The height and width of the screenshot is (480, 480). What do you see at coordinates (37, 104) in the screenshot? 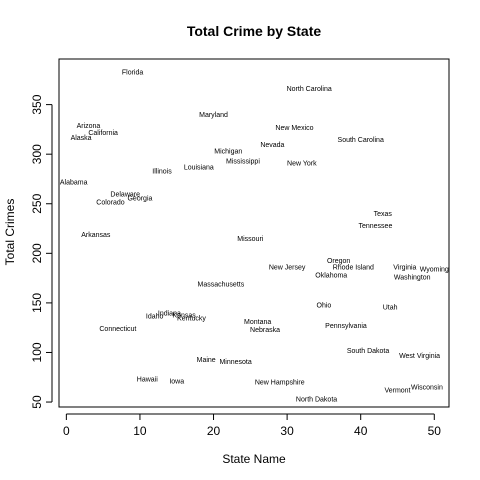
I see `y-tick-label: 350` at bounding box center [37, 104].